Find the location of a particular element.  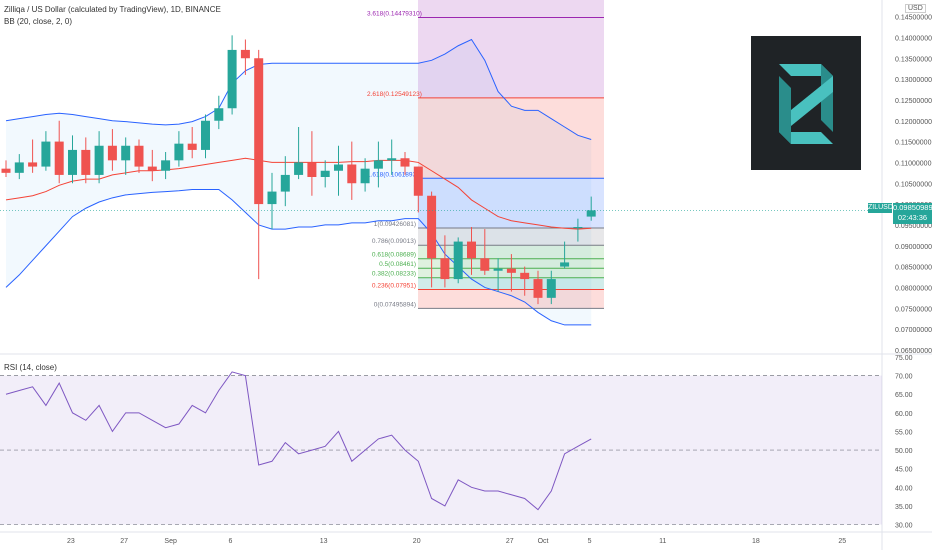

rsi-tick-label: 60.00 is located at coordinates (904, 414).